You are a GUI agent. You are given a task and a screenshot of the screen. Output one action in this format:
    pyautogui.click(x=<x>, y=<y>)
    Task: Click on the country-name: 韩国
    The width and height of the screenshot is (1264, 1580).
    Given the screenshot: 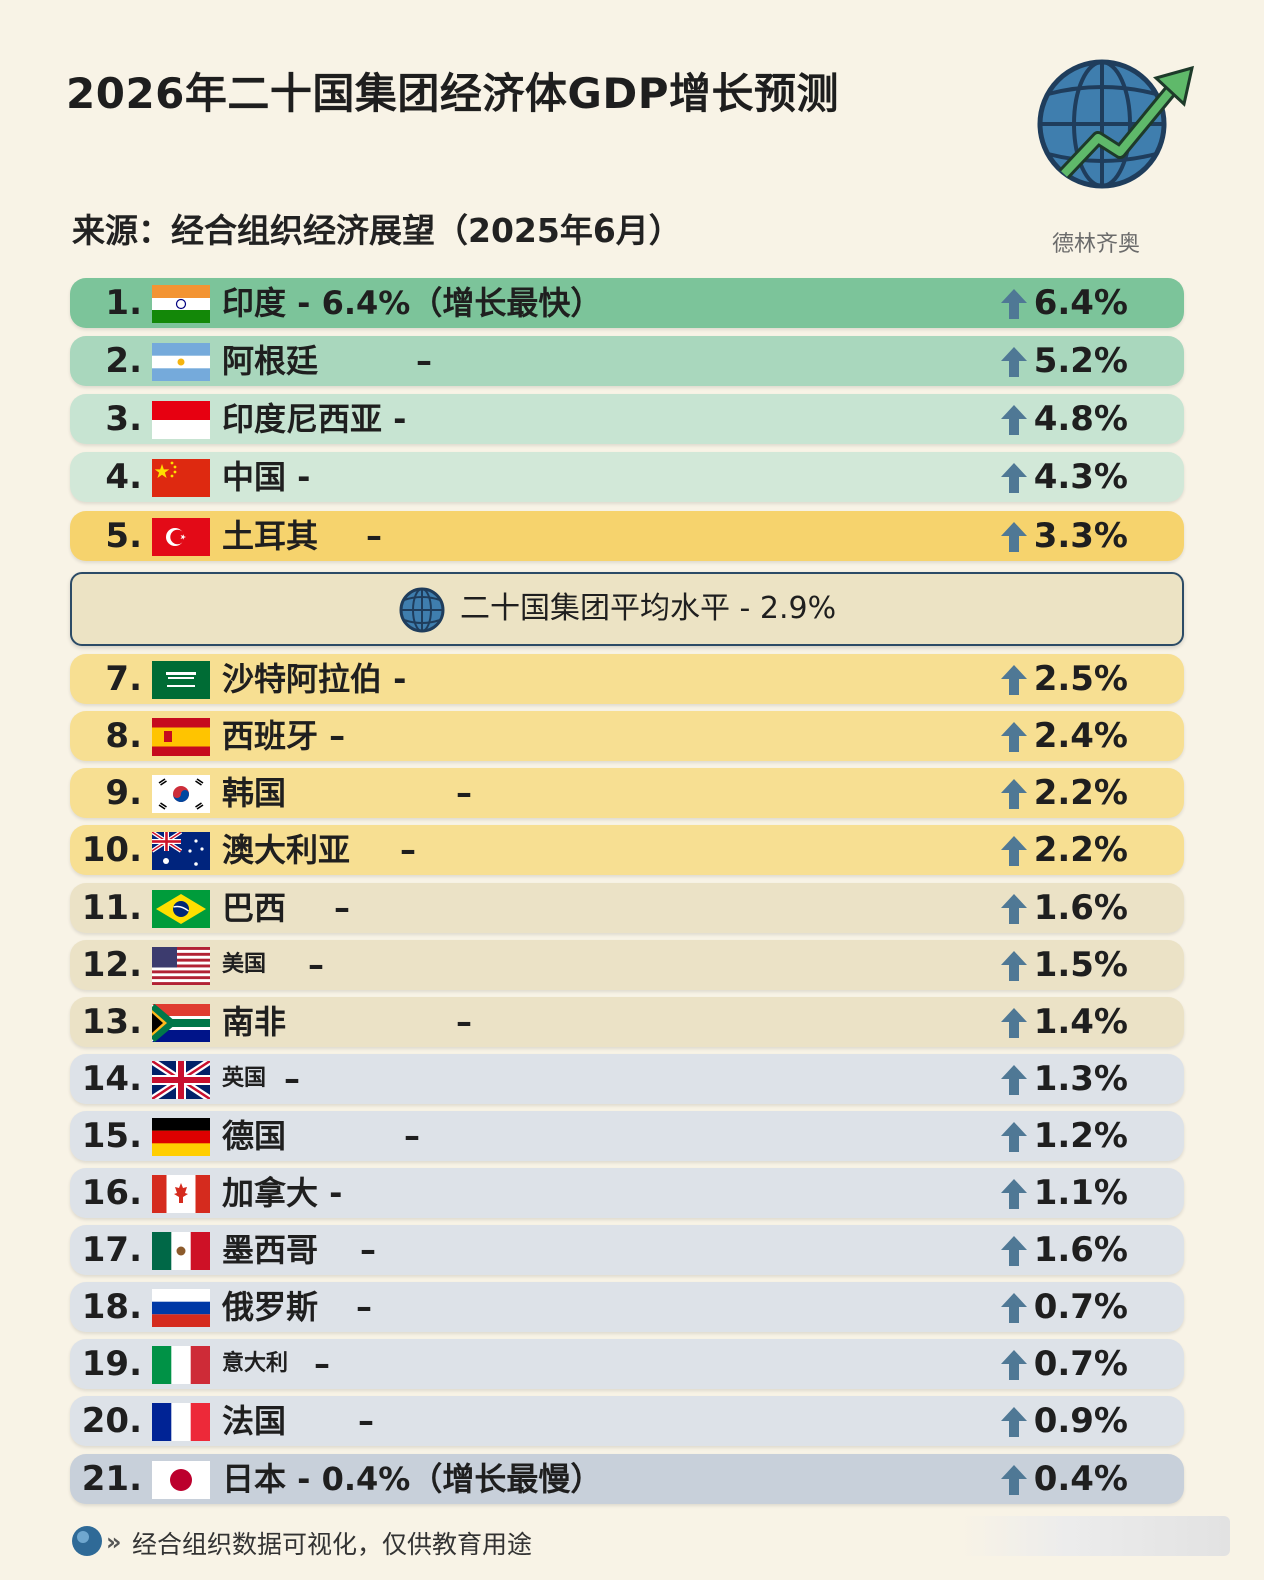 What is the action you would take?
    pyautogui.click(x=254, y=793)
    